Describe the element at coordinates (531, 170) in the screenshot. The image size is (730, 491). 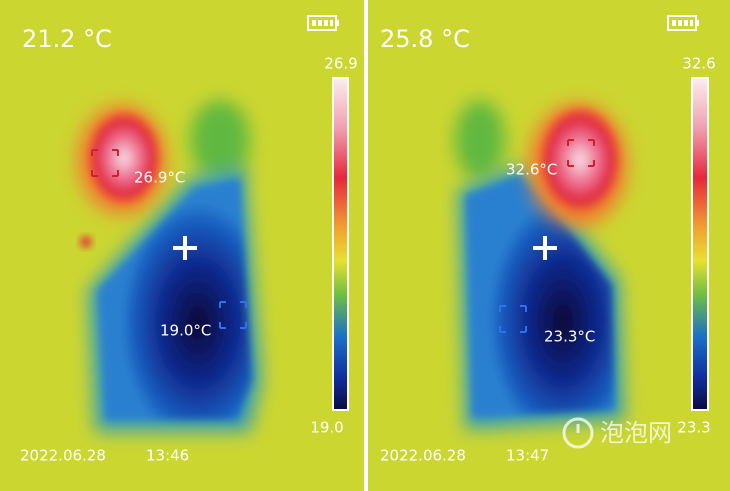
I see `hot-label: 32.6°C` at that location.